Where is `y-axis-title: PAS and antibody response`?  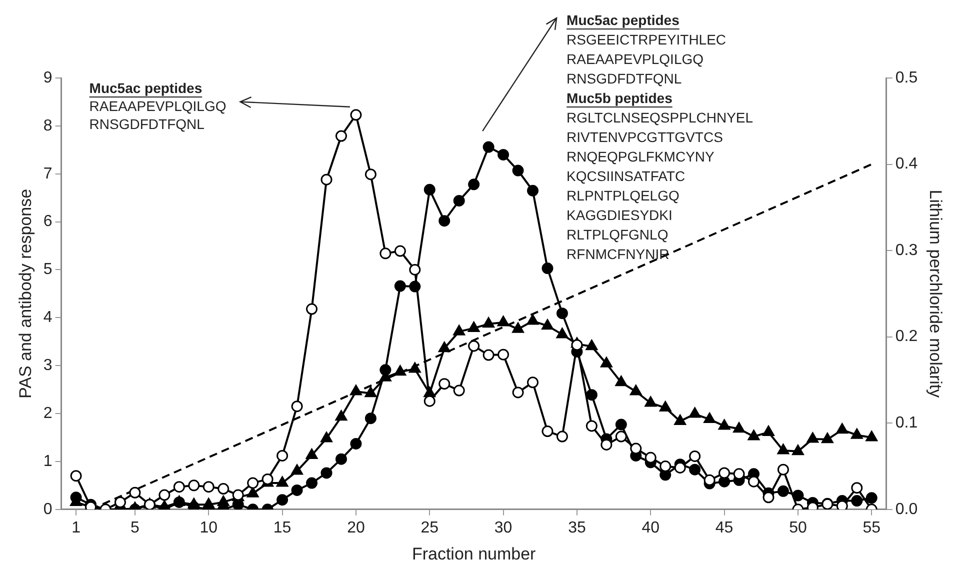
y-axis-title: PAS and antibody response is located at coordinates (25, 293).